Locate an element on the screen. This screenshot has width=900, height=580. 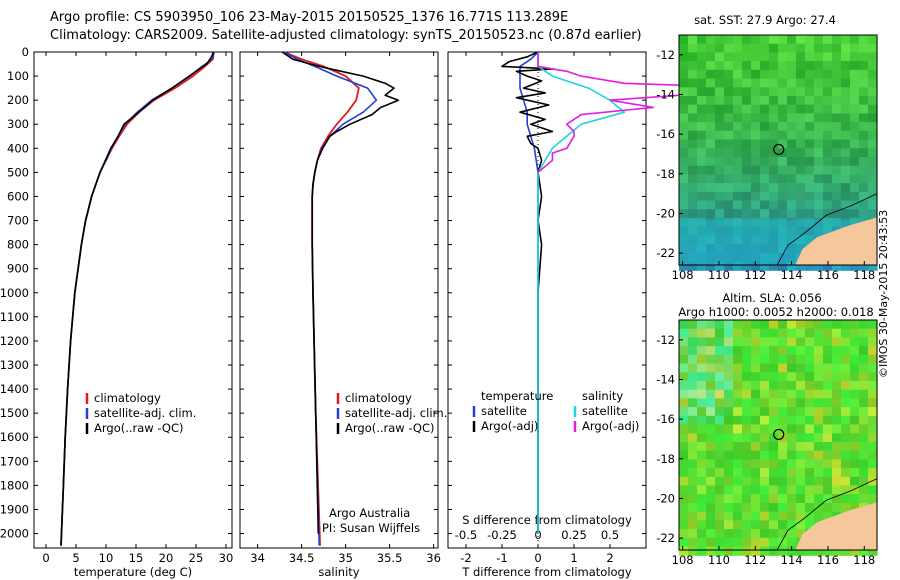
sla_map-xtick-label: 110 is located at coordinates (719, 560).